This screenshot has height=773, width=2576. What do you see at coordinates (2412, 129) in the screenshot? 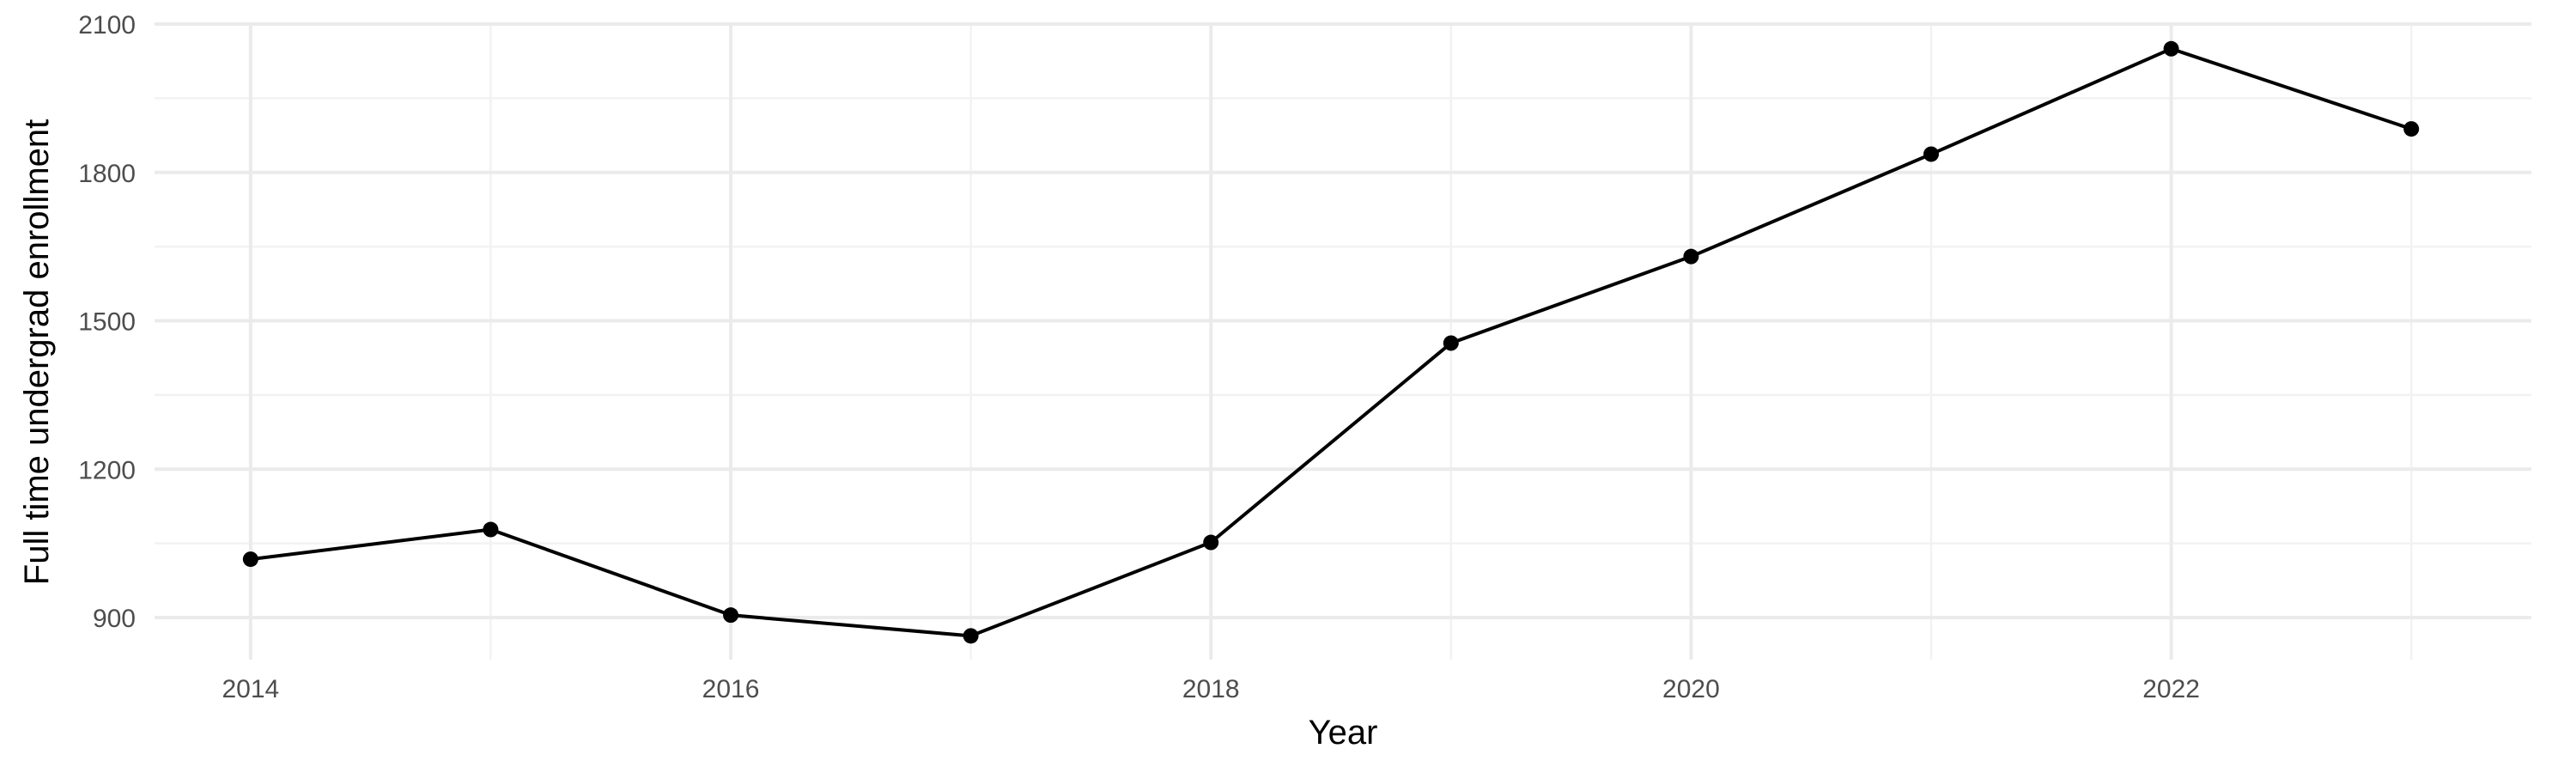
I see `data-point-2023` at bounding box center [2412, 129].